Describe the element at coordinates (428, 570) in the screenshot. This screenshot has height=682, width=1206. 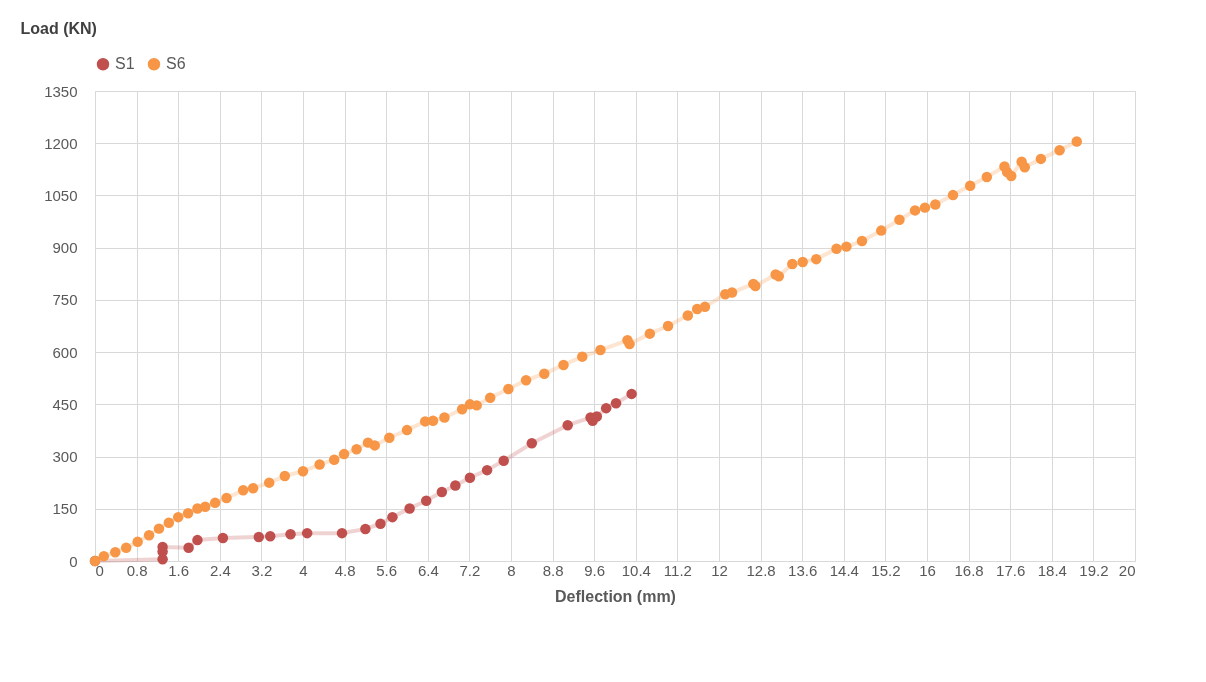
I see `x-tick-label: 6.4` at that location.